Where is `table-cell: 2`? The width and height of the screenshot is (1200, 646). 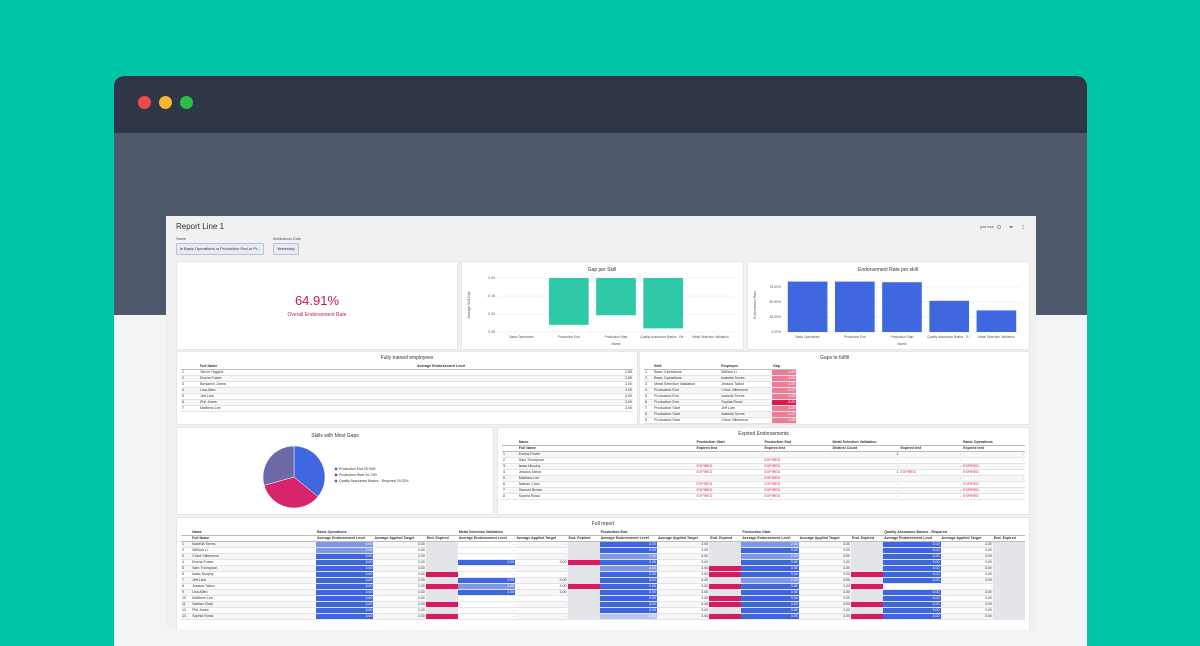
table-cell: 2 is located at coordinates (190, 378).